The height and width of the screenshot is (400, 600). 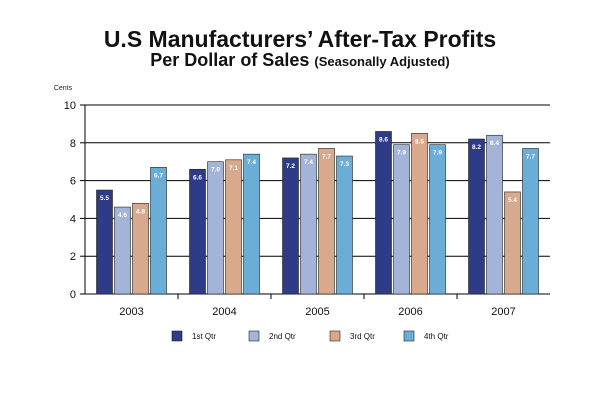 What do you see at coordinates (230, 60) in the screenshot?
I see `chart-subtitle-main: Per Dollar of Sales` at bounding box center [230, 60].